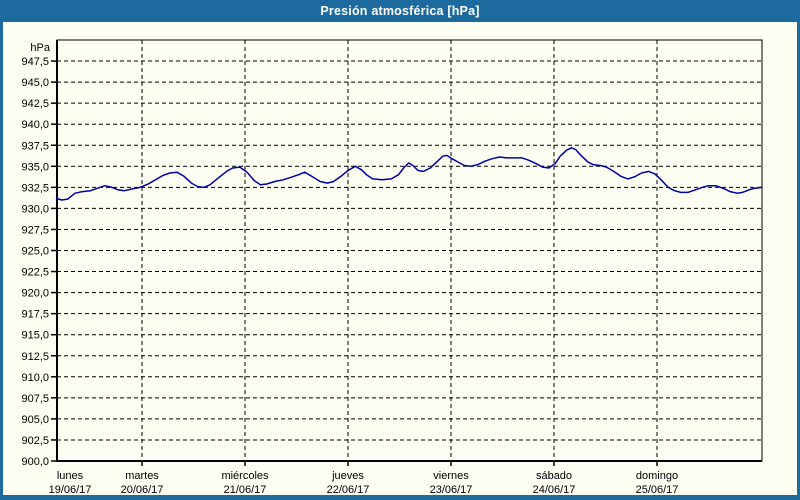  Describe the element at coordinates (35, 357) in the screenshot. I see `y-axis-tick-label: 912,5` at that location.